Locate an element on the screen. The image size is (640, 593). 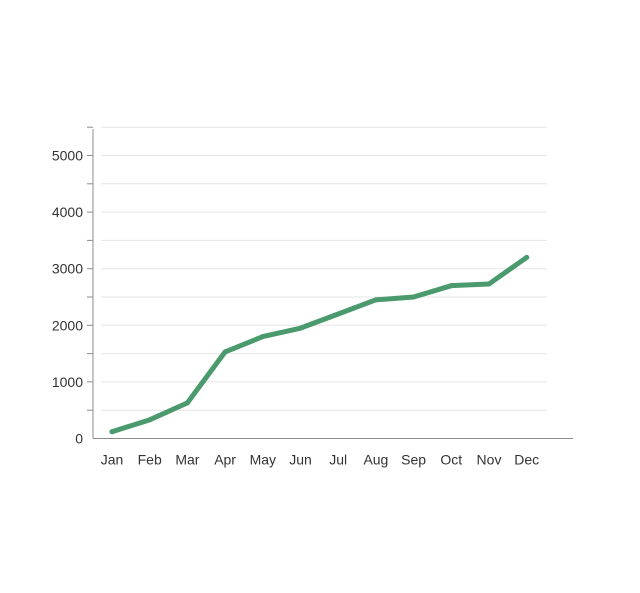
x-tick-label: Mar is located at coordinates (187, 460).